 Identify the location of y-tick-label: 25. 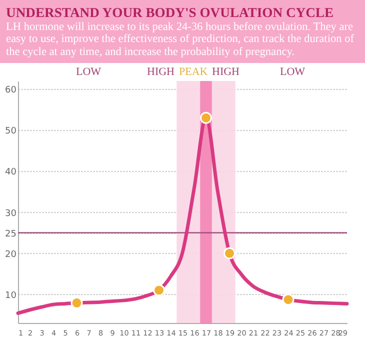
(10, 234).